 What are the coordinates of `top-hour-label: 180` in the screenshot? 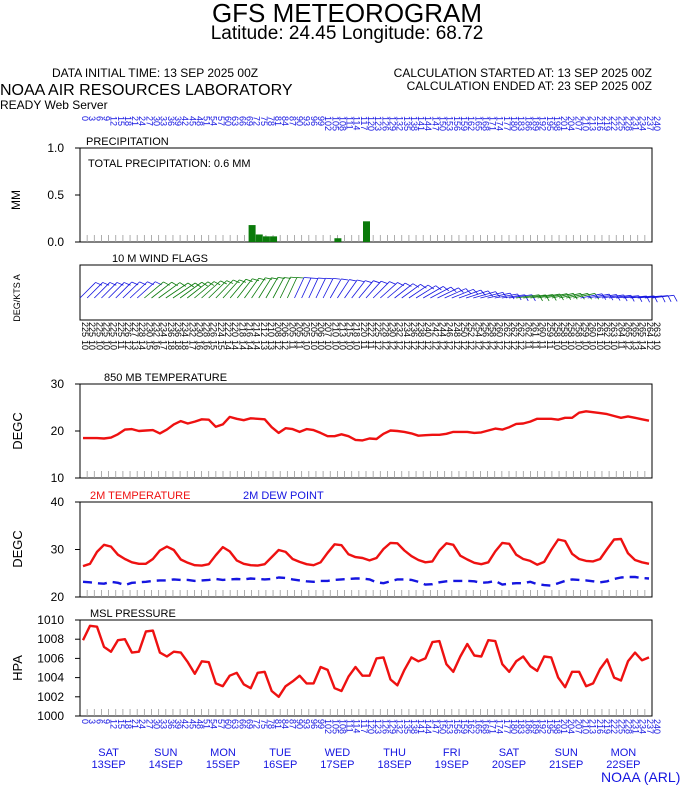 It's located at (514, 123).